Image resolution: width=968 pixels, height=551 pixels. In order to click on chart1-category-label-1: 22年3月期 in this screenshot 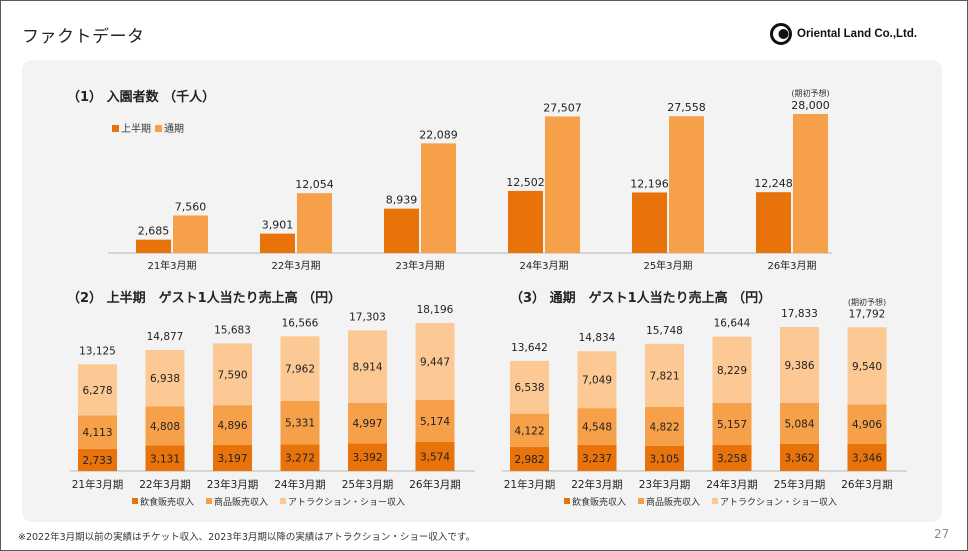, I will do `click(295, 265)`.